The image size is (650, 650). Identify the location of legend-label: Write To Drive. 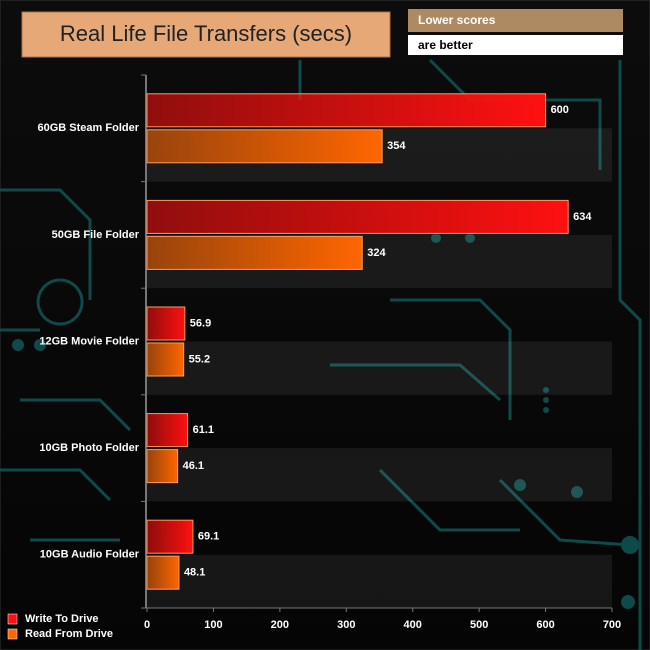
(62, 619).